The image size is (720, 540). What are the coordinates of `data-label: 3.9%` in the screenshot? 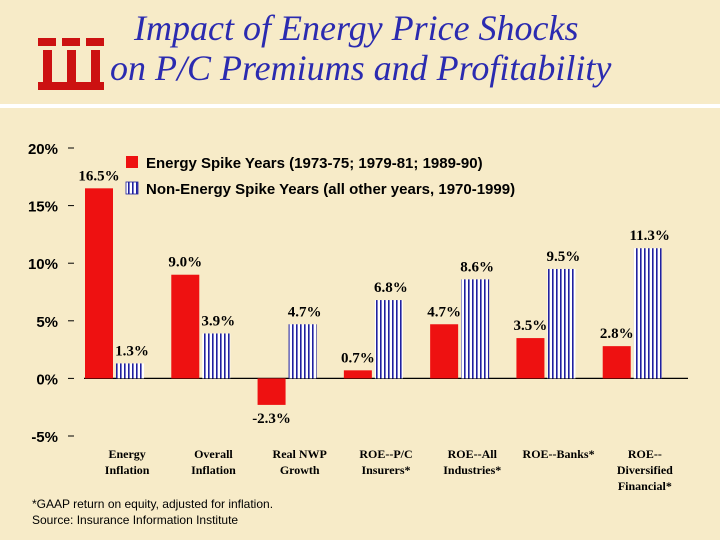 It's located at (218, 321).